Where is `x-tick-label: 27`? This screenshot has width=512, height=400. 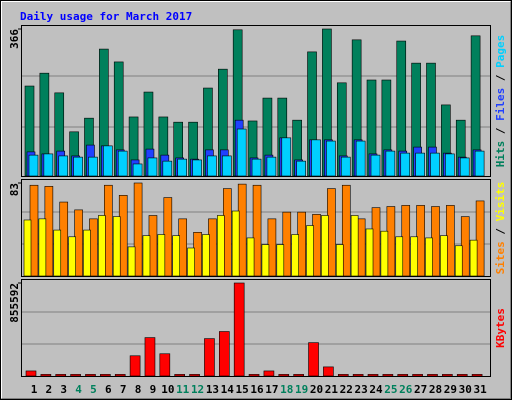
x-tick-label: 27 is located at coordinates (420, 389).